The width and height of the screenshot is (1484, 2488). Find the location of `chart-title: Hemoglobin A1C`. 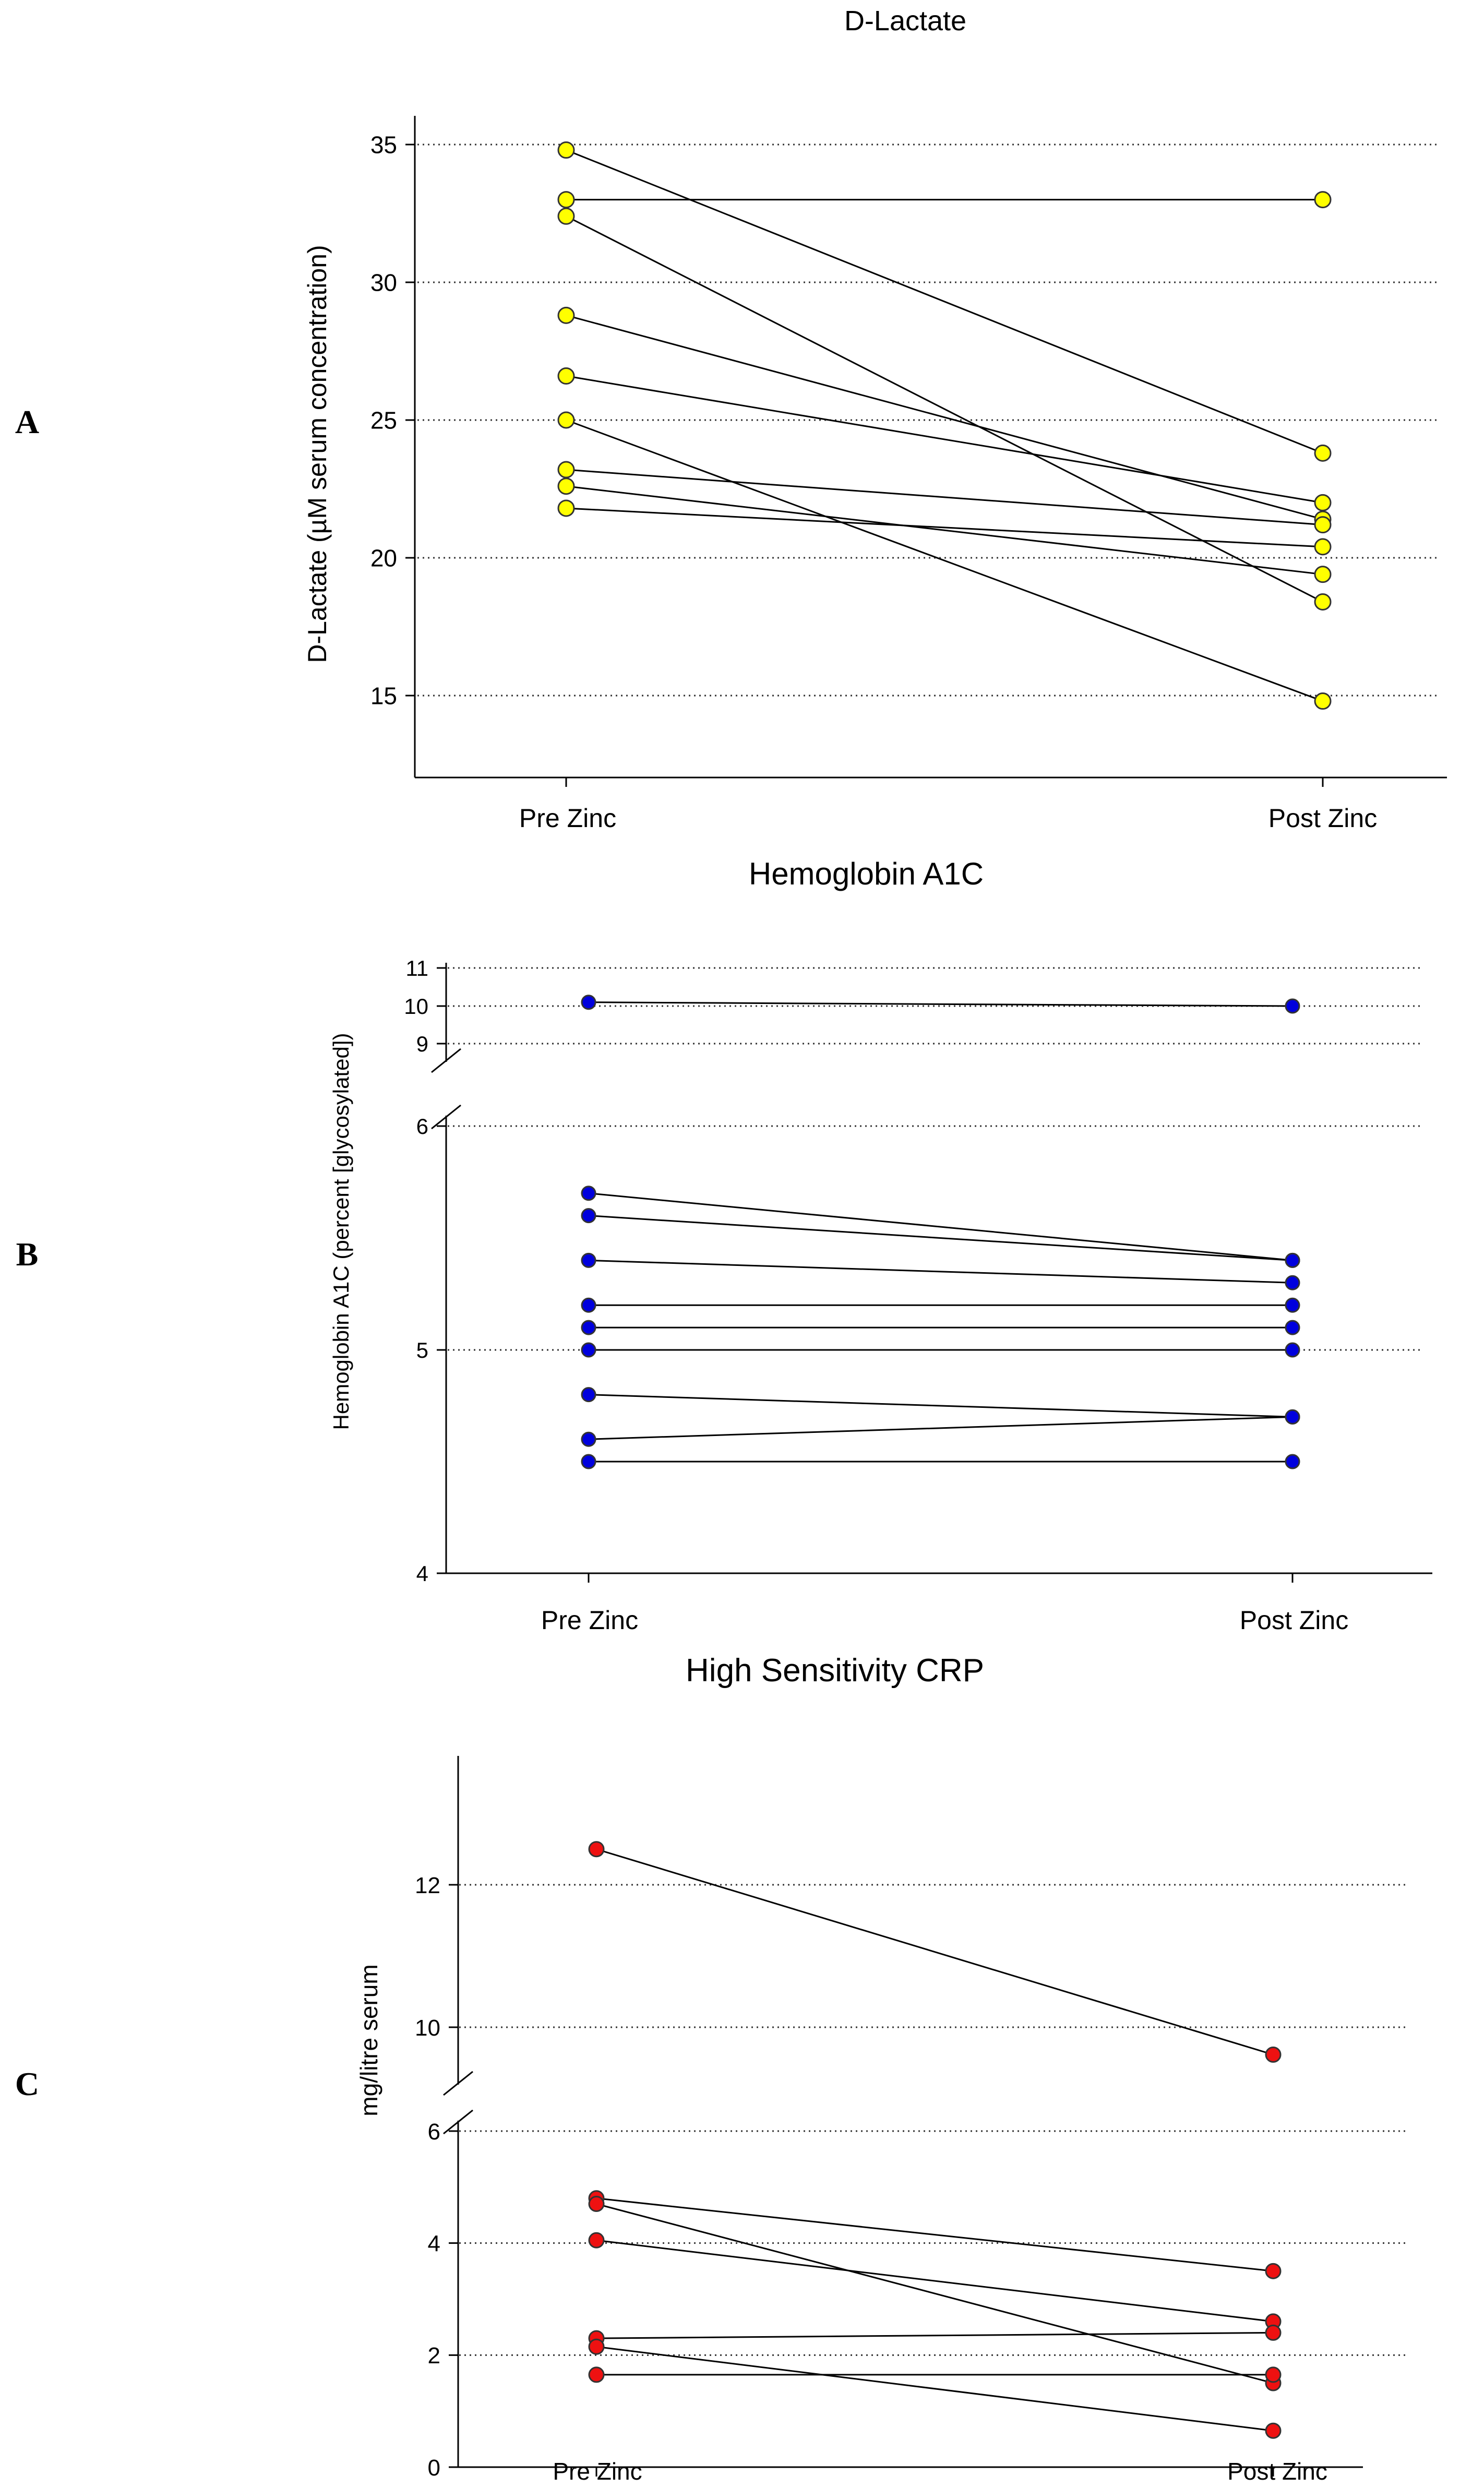

chart-title: Hemoglobin A1C is located at coordinates (866, 873).